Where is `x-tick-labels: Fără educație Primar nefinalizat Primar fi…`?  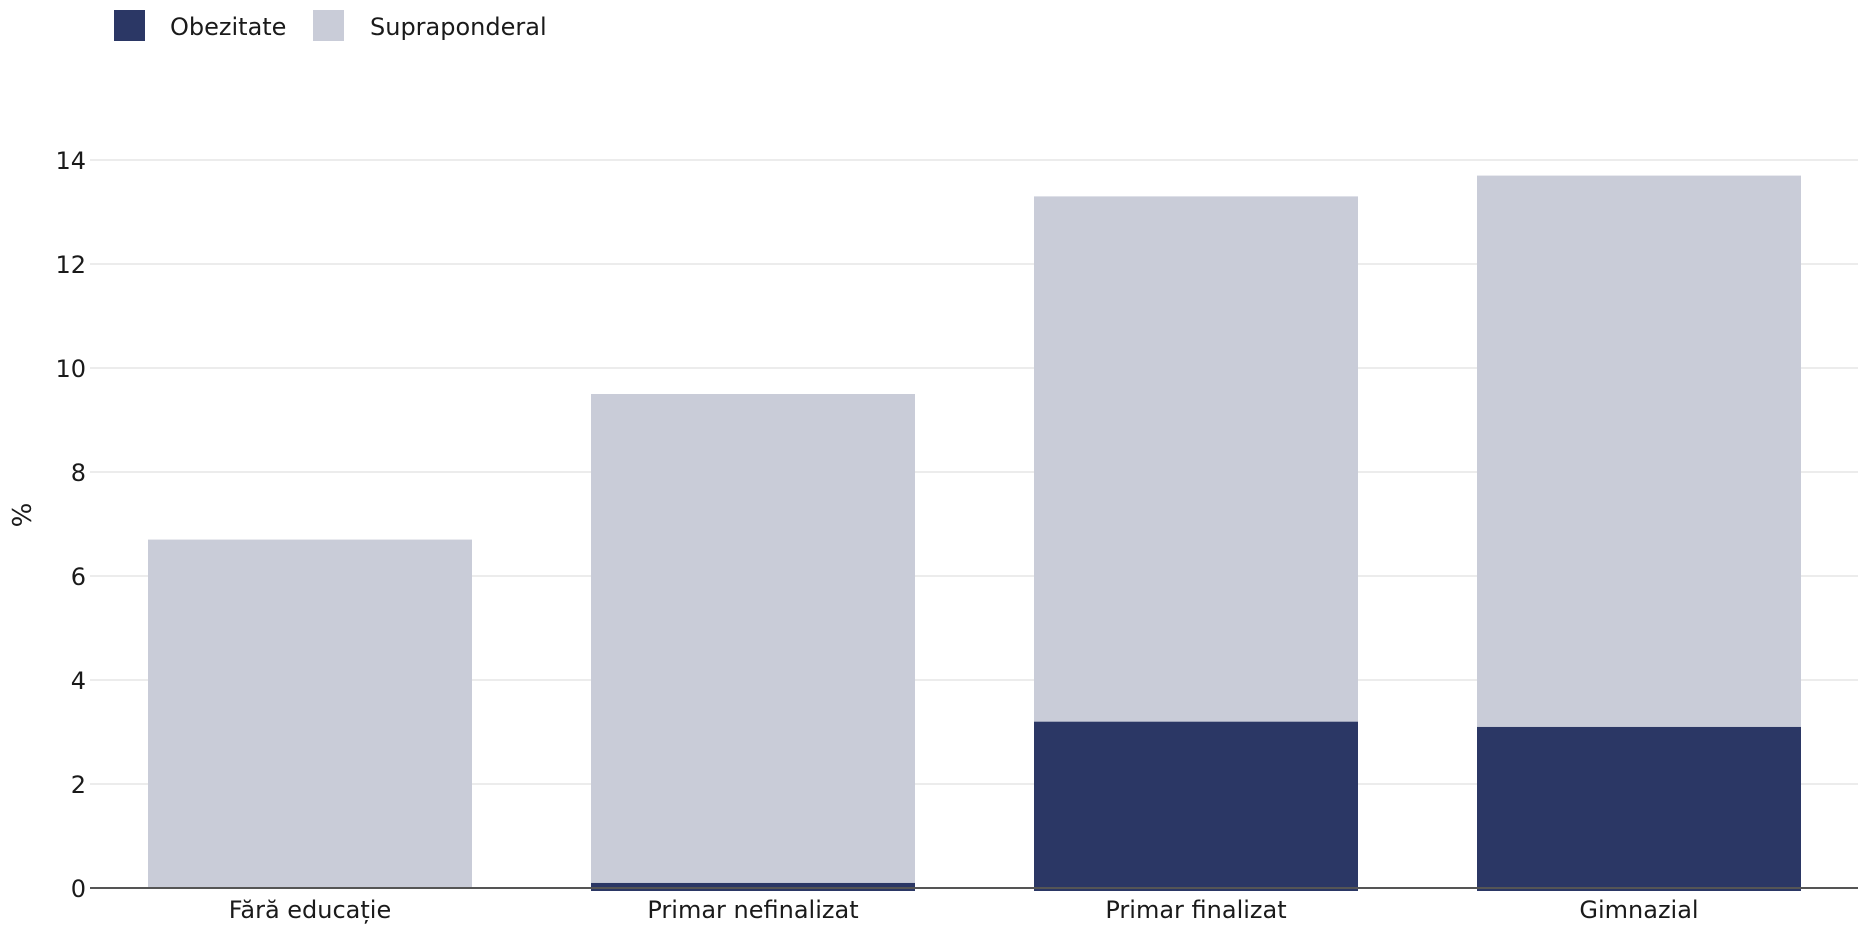
x-tick-labels: Fără educație Primar nefinalizat Primar fi… is located at coordinates (964, 910).